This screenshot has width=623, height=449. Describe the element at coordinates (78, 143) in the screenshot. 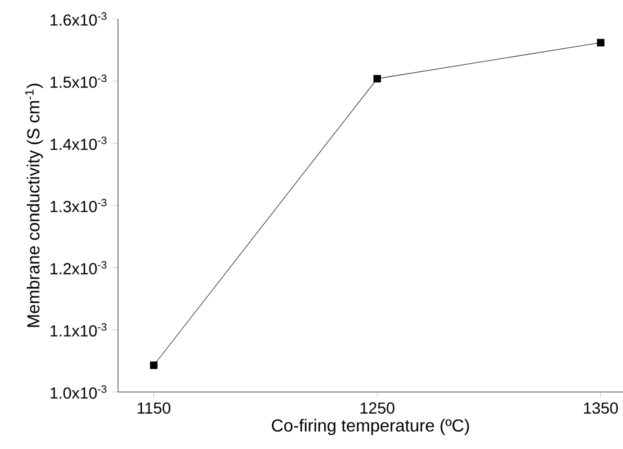

I see `y-tick-label: 1.4x10$^{-3}$` at that location.